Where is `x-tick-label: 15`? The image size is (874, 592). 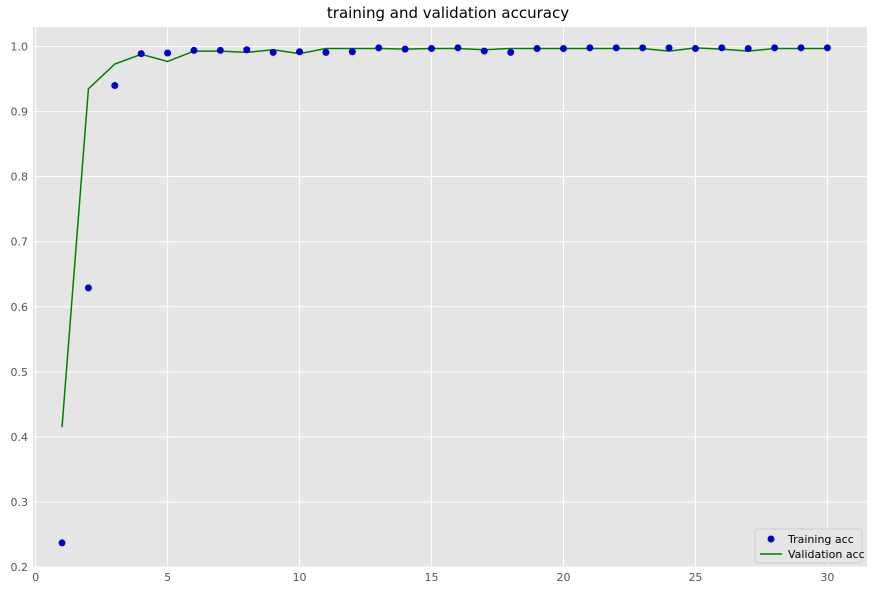 x-tick-label: 15 is located at coordinates (432, 577).